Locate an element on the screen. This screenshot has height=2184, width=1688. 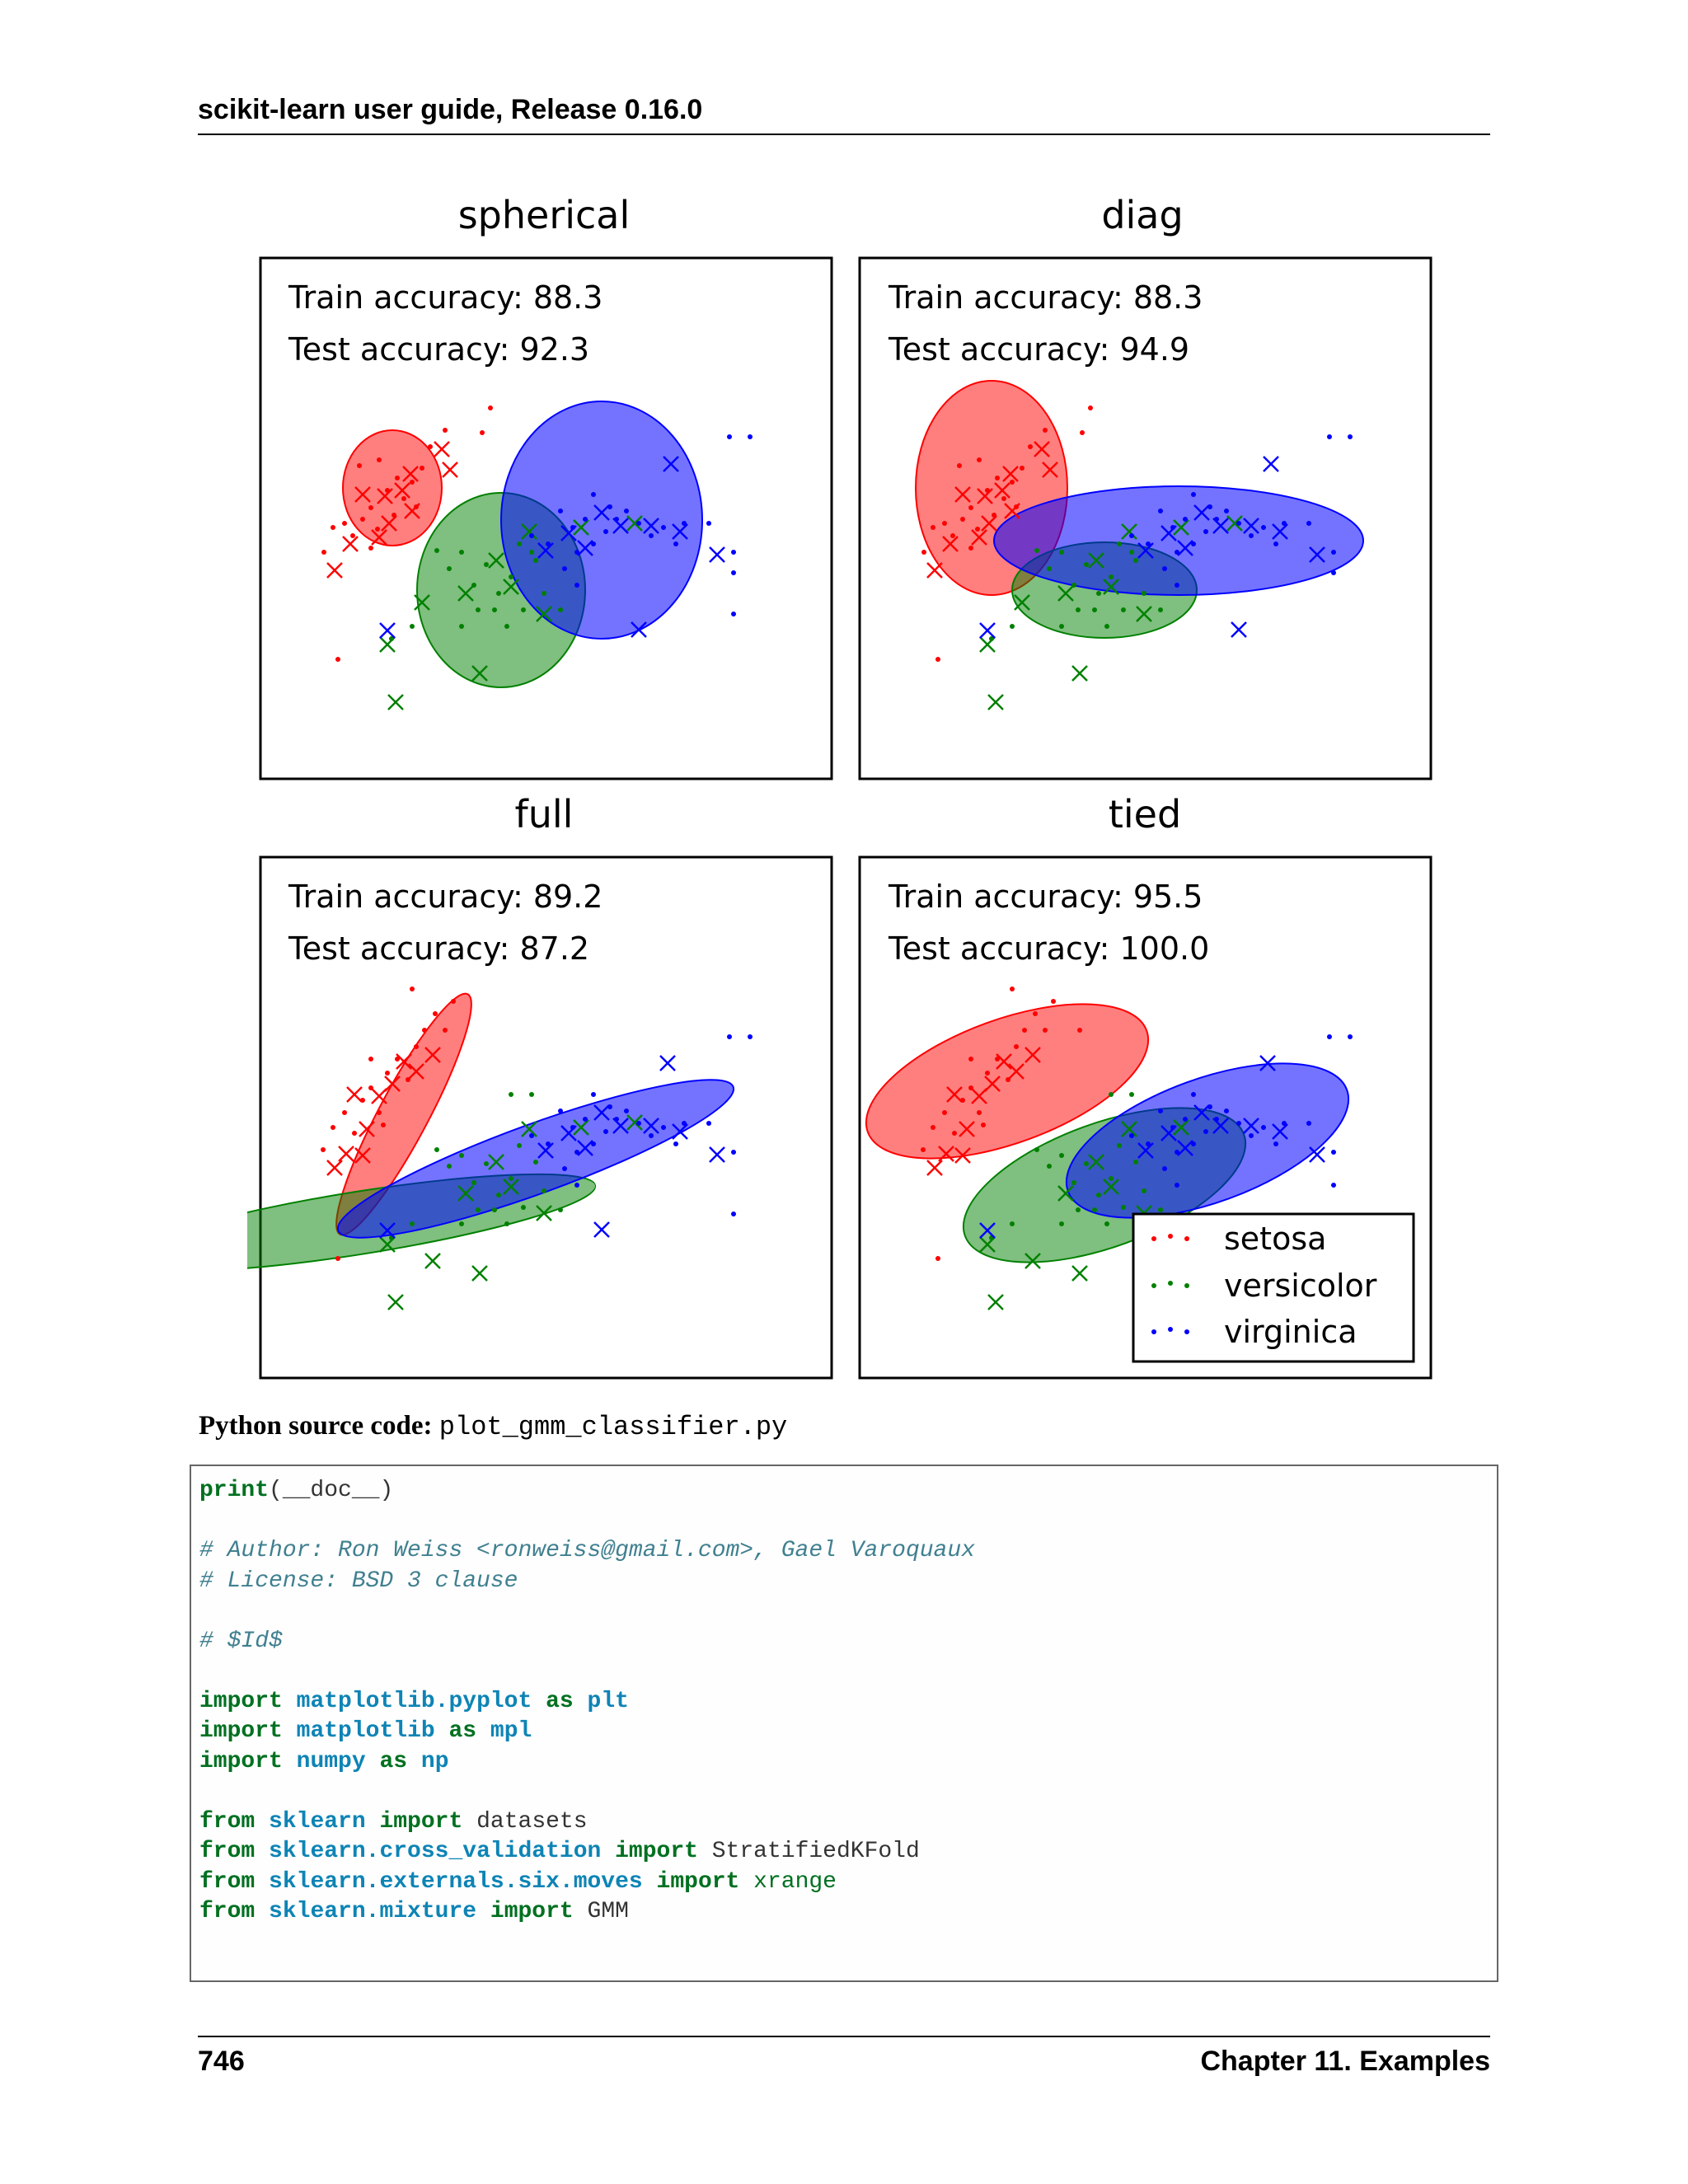
legend-label-versicolor: versicolor is located at coordinates (1300, 1286).